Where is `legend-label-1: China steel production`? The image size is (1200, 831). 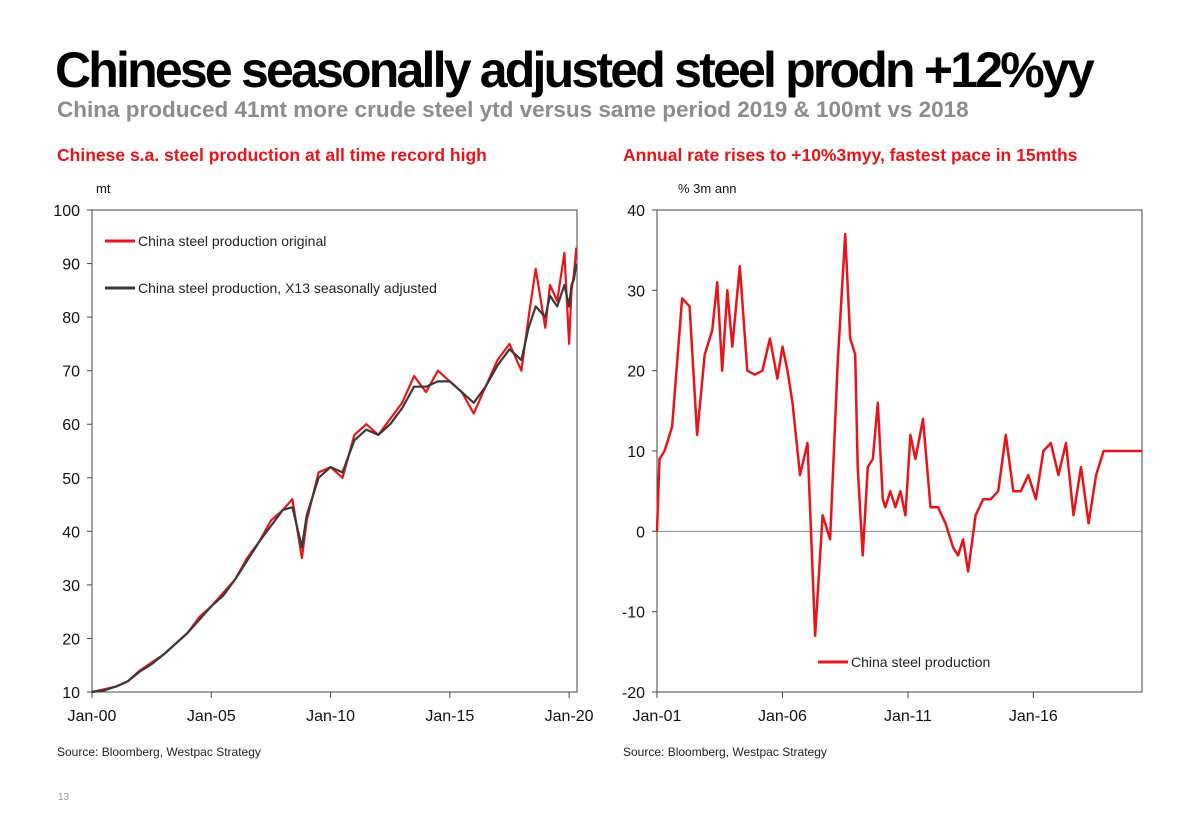
legend-label-1: China steel production is located at coordinates (920, 662).